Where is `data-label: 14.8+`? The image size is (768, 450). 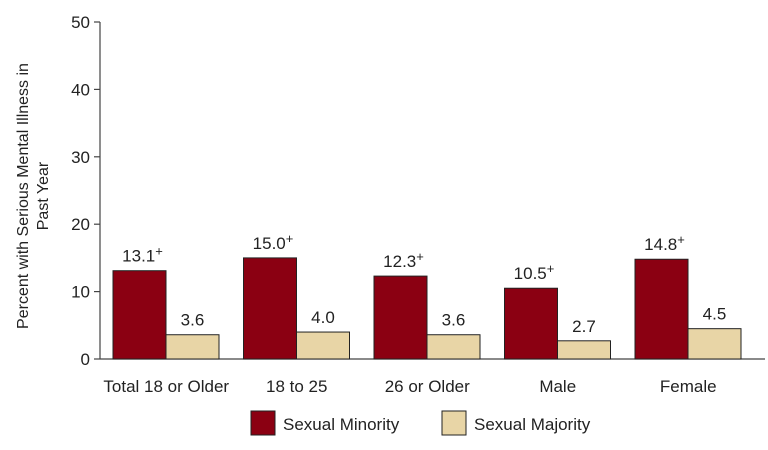 data-label: 14.8+ is located at coordinates (664, 243).